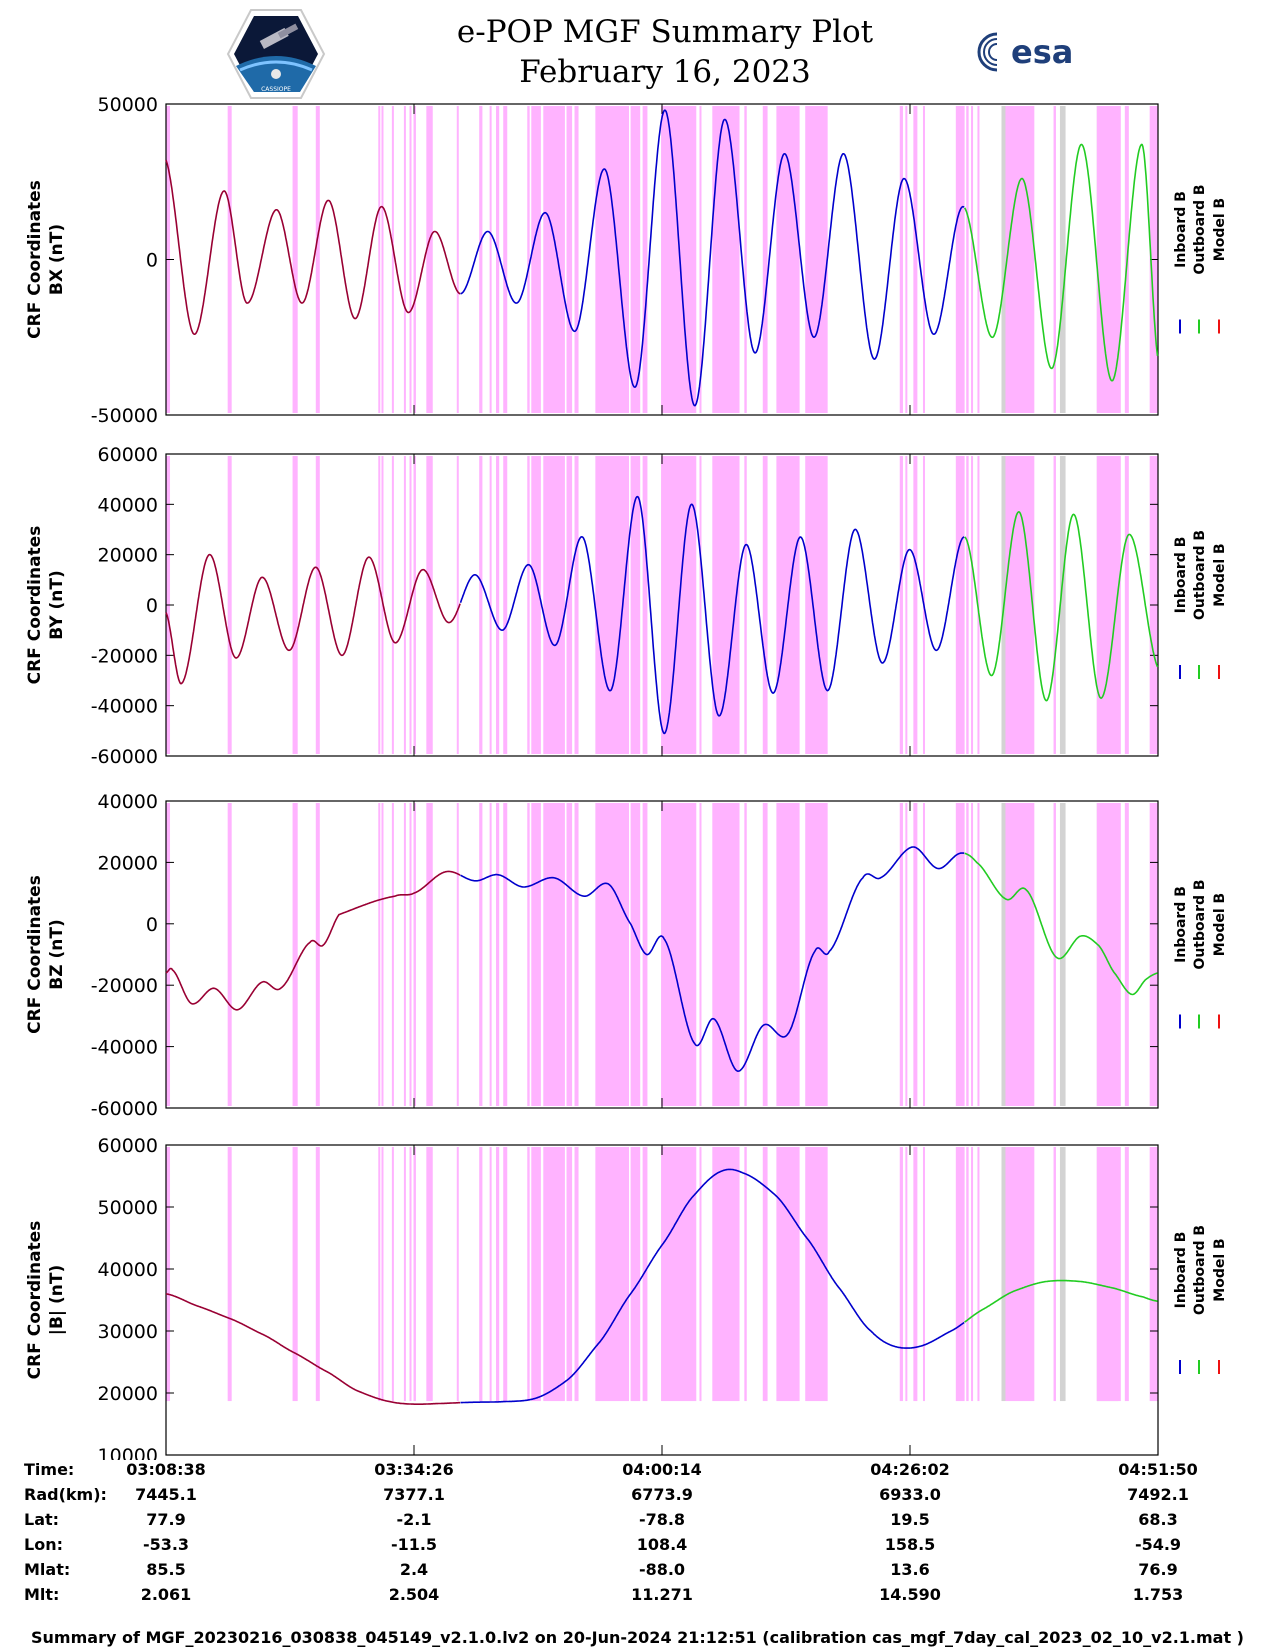 The width and height of the screenshot is (1275, 1650). I want to click on y-tick-label: -50000, so click(124, 416).